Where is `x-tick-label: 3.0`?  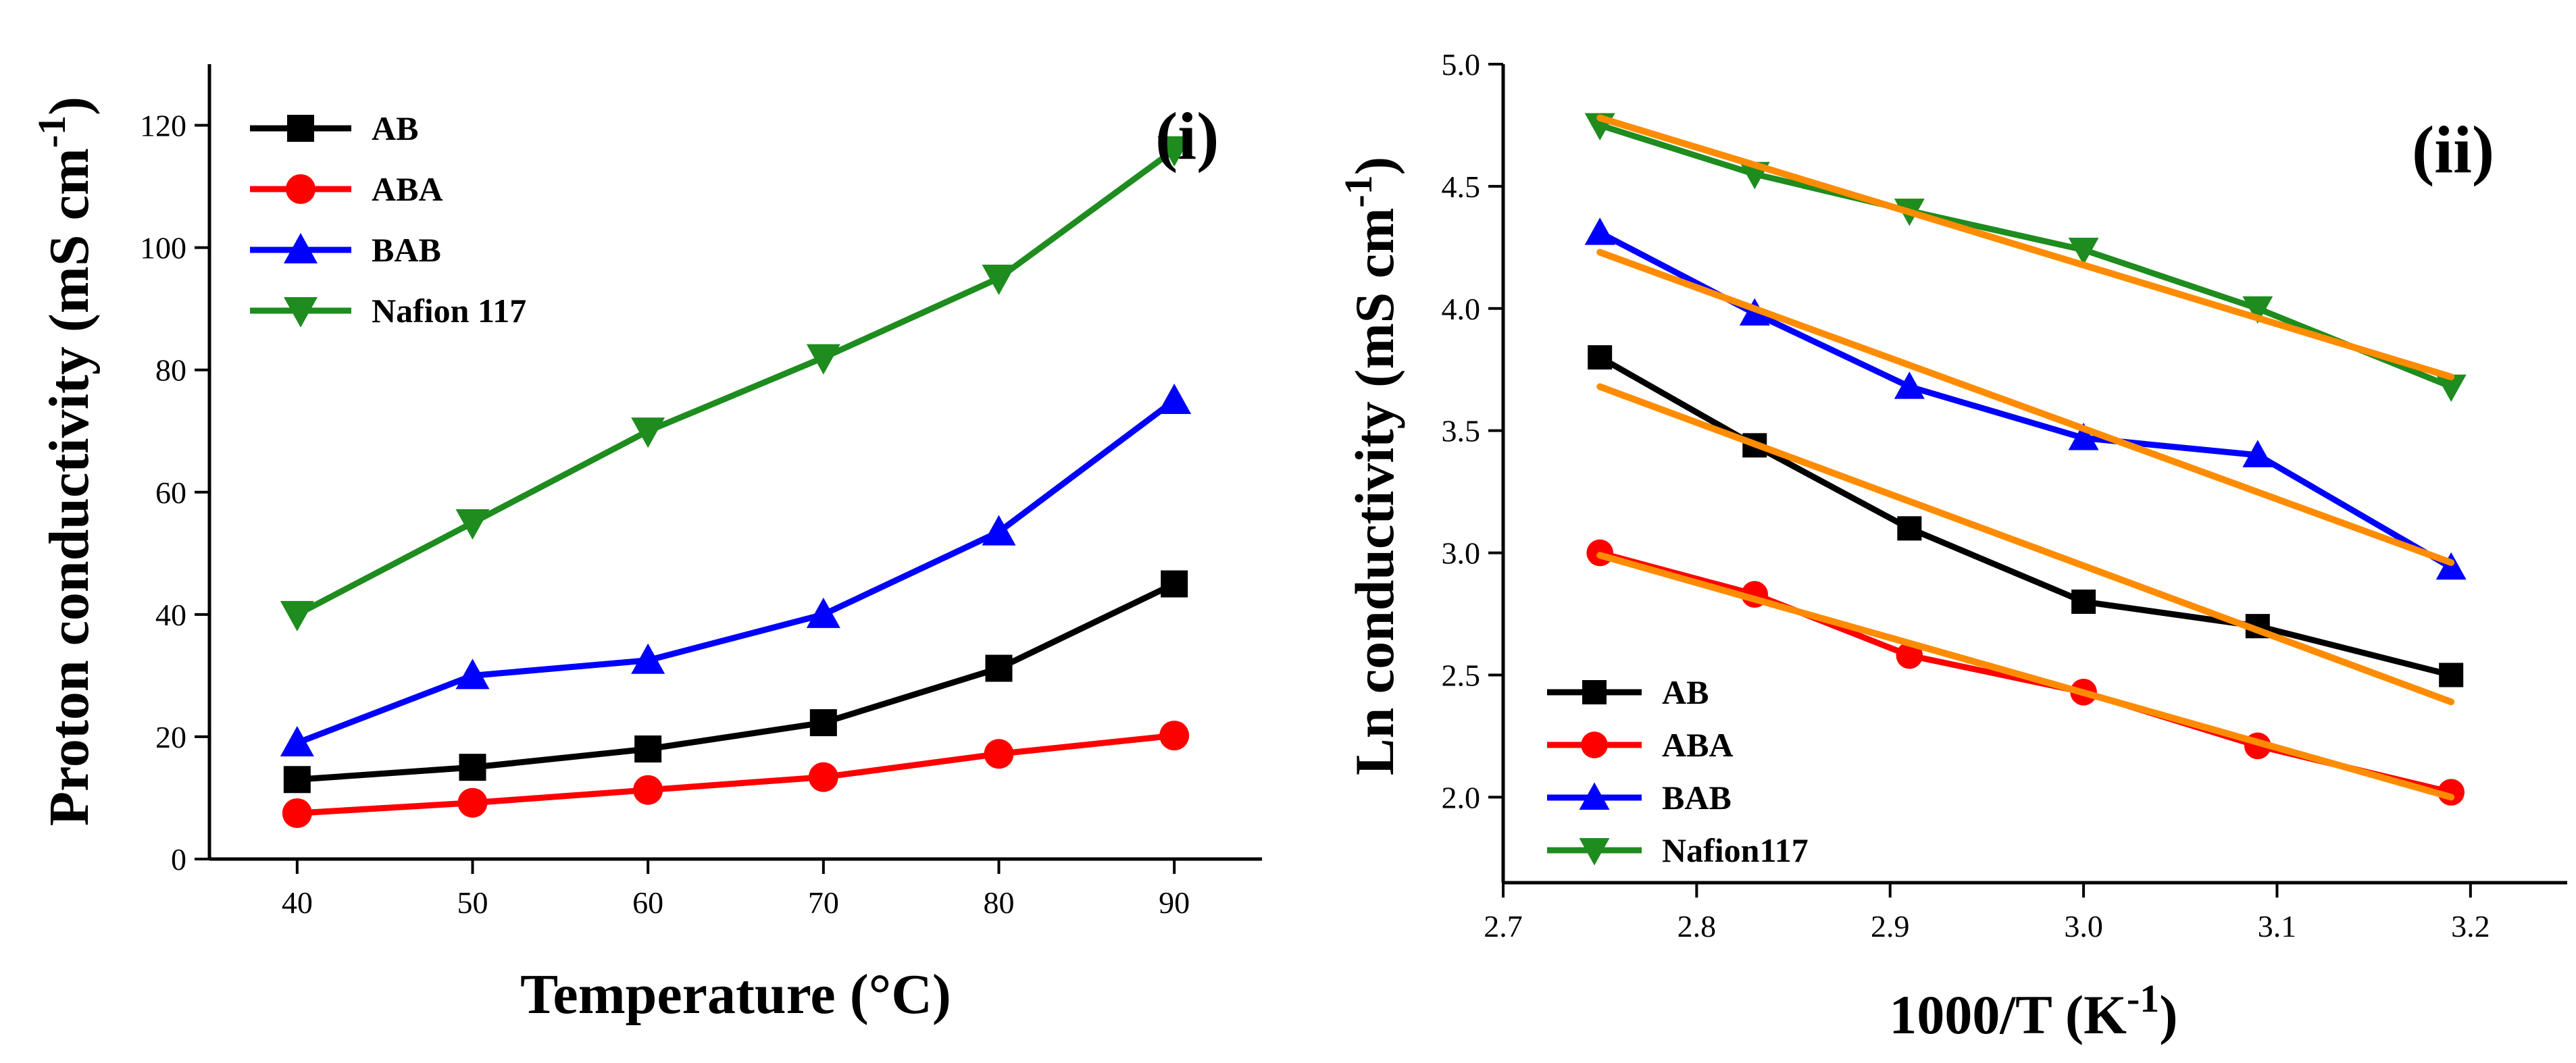
x-tick-label: 3.0 is located at coordinates (2083, 926).